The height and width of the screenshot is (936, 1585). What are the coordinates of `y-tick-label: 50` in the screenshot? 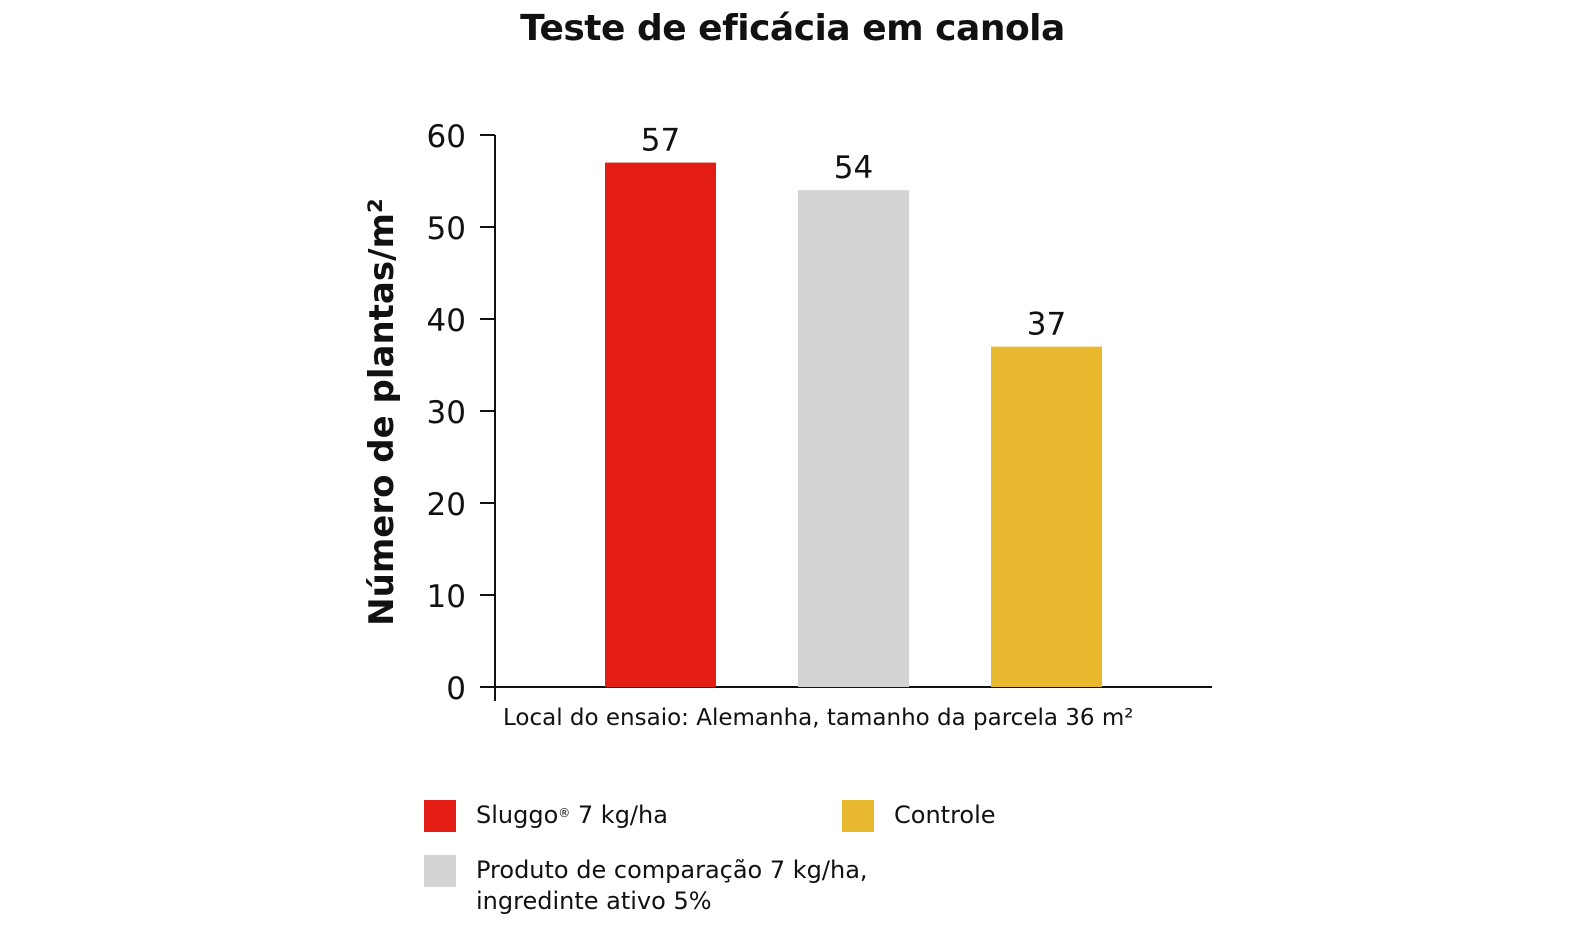 It's located at (446, 229).